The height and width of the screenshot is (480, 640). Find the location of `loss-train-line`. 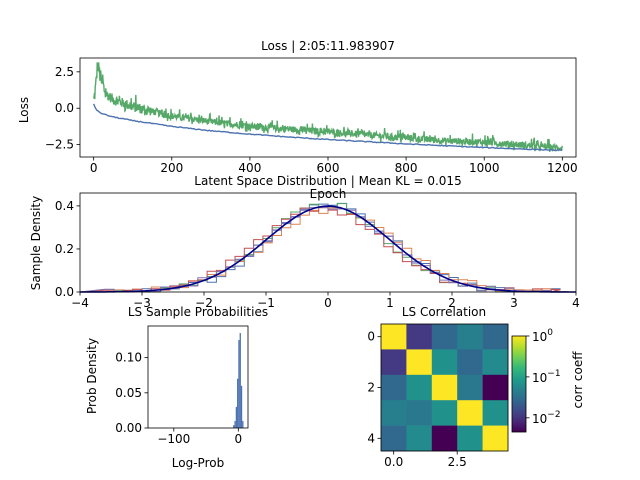

loss-train-line is located at coordinates (328, 107).